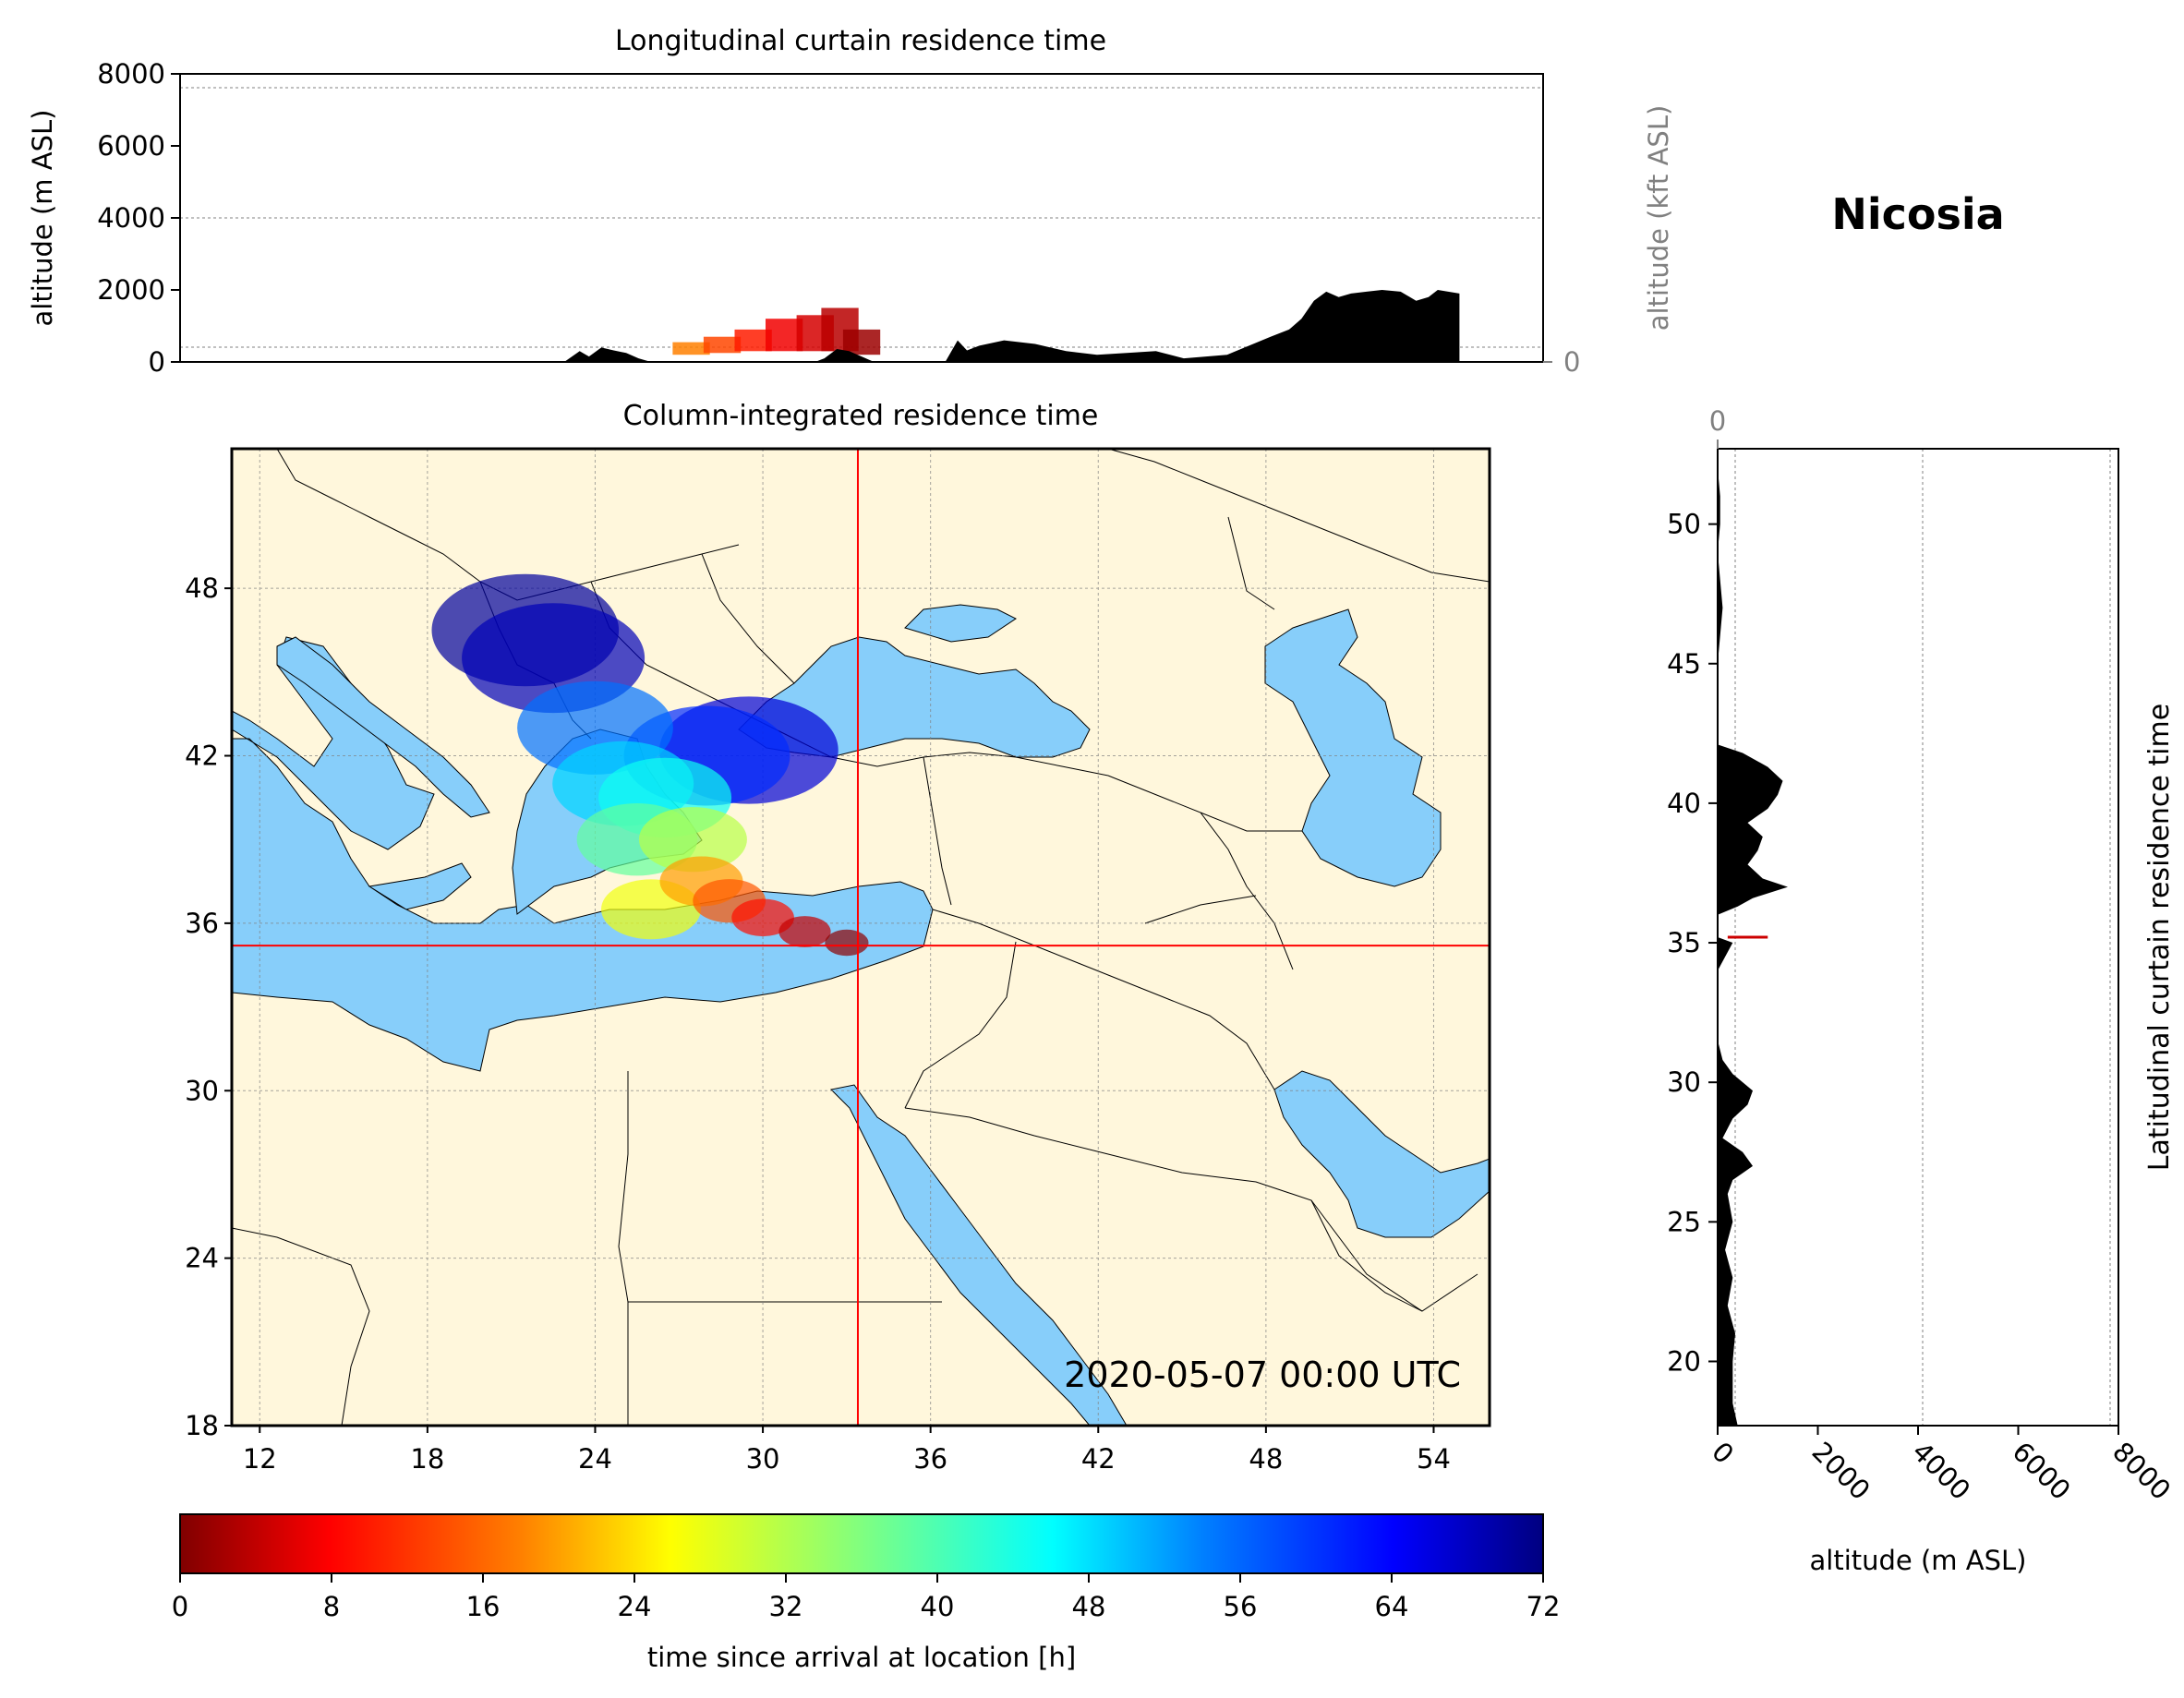 This screenshot has height=1698, width=2184. What do you see at coordinates (2141, 1471) in the screenshot?
I see `x-tick-label: 8000` at bounding box center [2141, 1471].